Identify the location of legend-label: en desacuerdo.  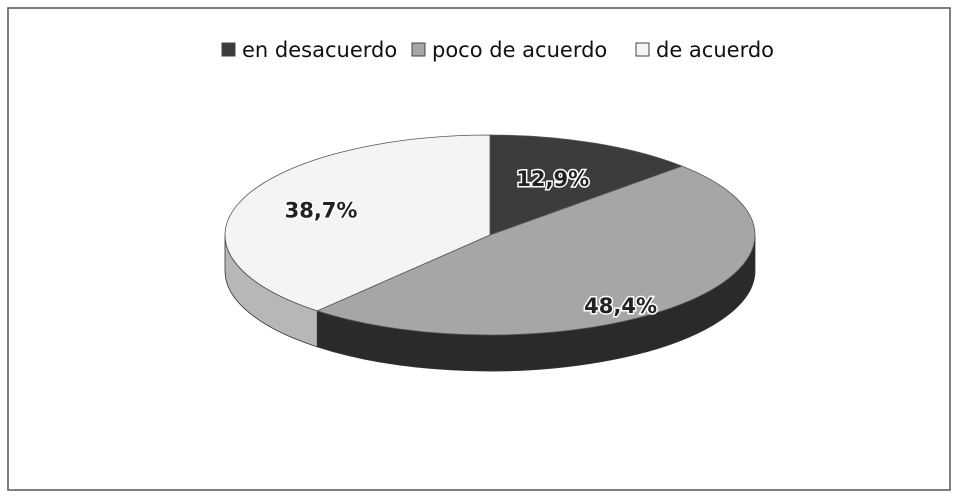
(319, 50).